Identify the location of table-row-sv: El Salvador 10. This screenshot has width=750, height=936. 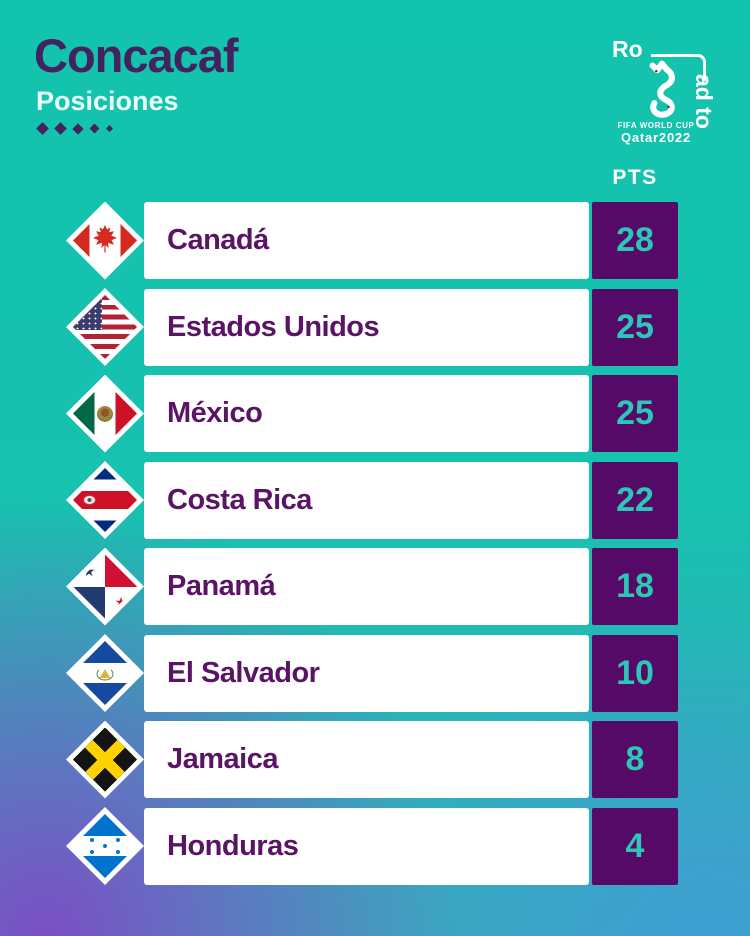
(375, 673).